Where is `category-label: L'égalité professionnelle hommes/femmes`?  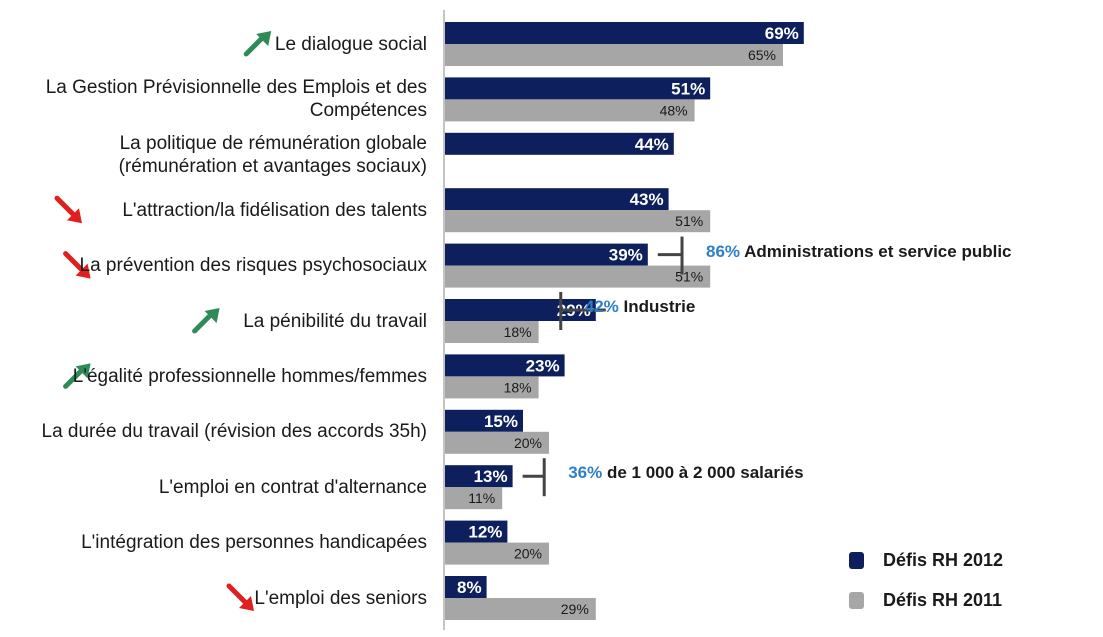 category-label: L'égalité professionnelle hommes/femmes is located at coordinates (250, 376).